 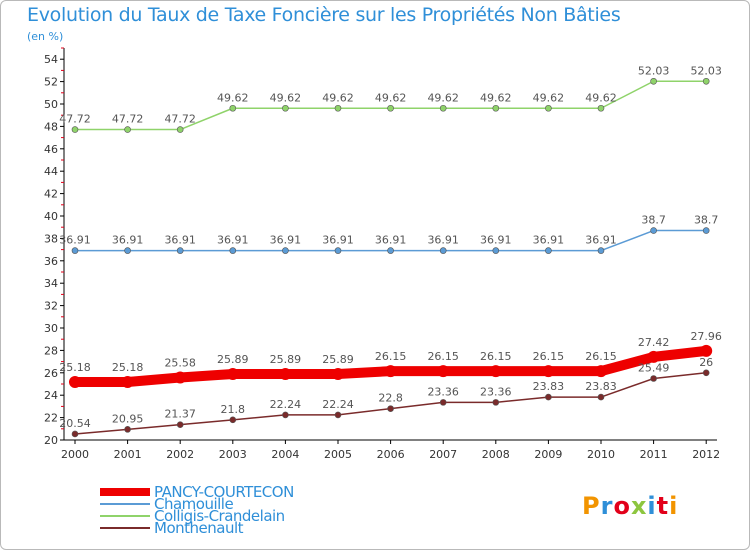 I want to click on legend-item: PANCY-COURTECON, so click(x=260, y=492).